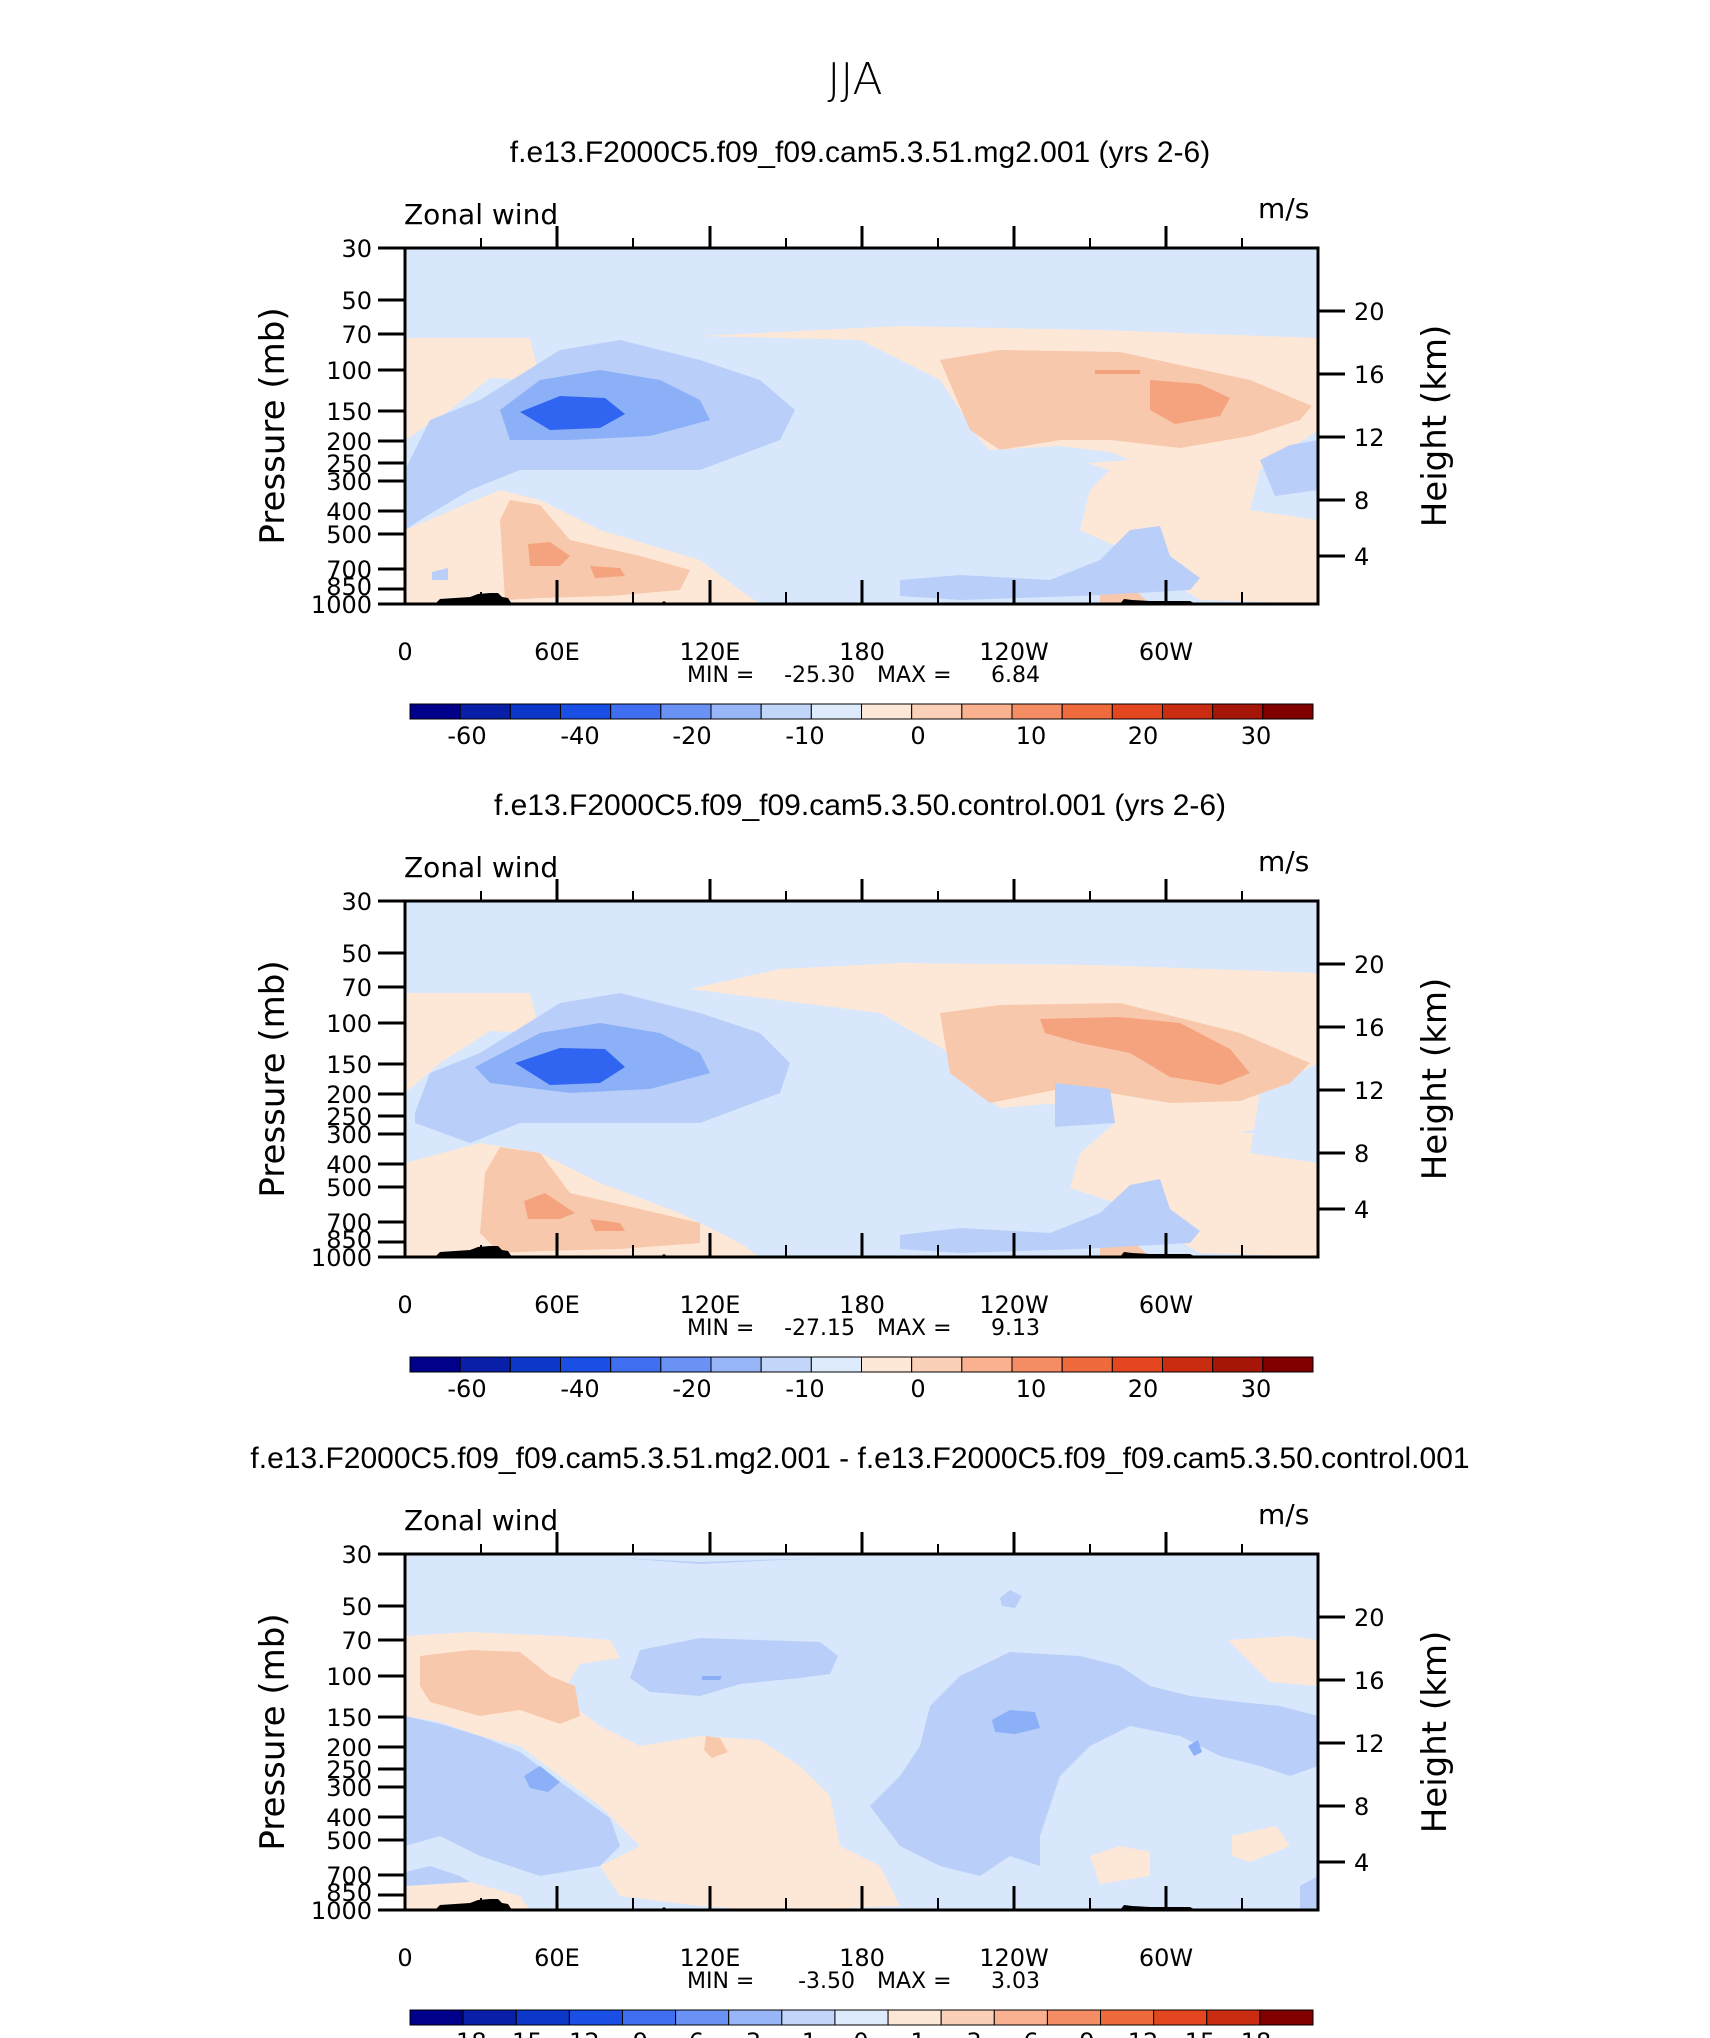 This screenshot has height=2038, width=1710. What do you see at coordinates (820, 623) in the screenshot?
I see `panel-1-longitude-axis: 0 60E 120E 180 120W 60W` at bounding box center [820, 623].